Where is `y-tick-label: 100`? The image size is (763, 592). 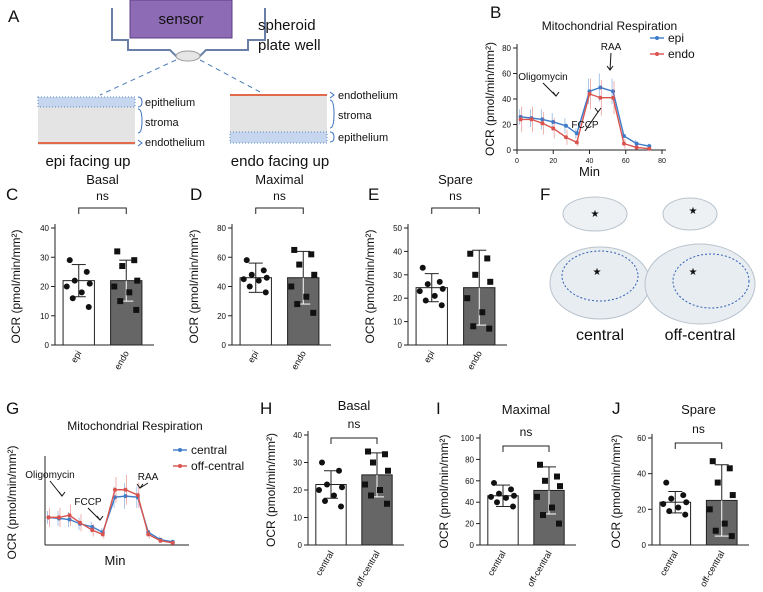 y-tick-label: 100 is located at coordinates (468, 438).